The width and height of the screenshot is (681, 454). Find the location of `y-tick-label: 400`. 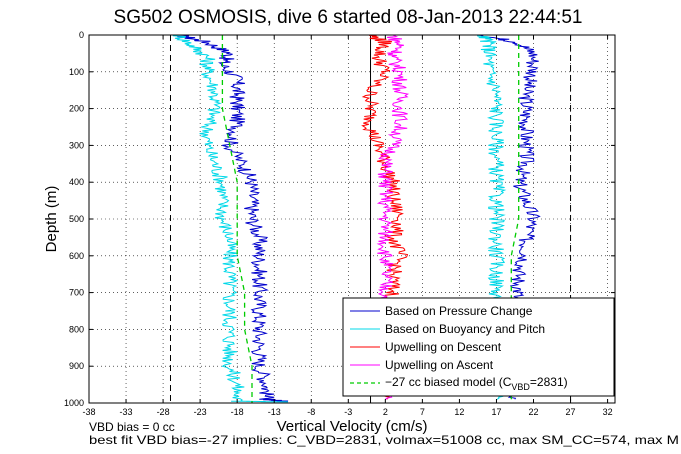

y-tick-label: 400 is located at coordinates (76, 182).